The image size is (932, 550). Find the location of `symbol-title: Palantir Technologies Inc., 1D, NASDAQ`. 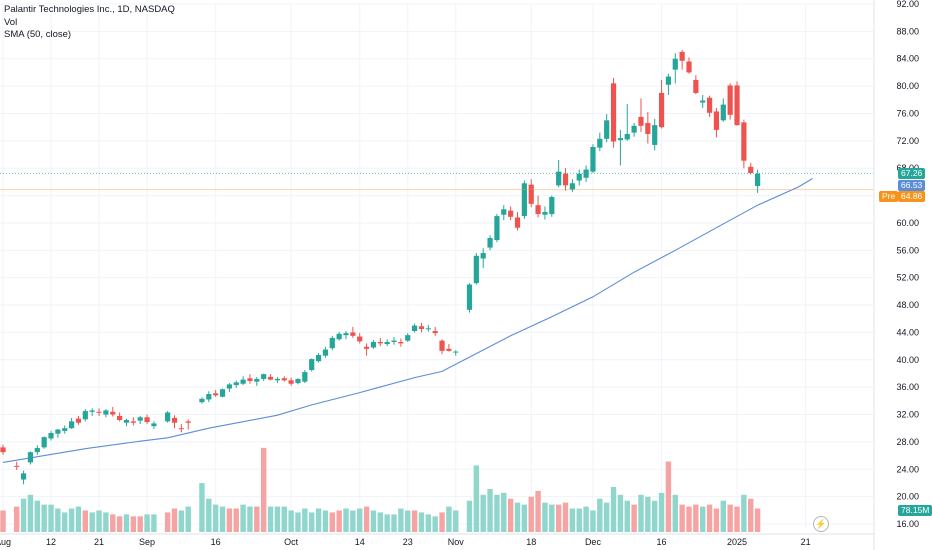

symbol-title: Palantir Technologies Inc., 1D, NASDAQ is located at coordinates (89, 9).